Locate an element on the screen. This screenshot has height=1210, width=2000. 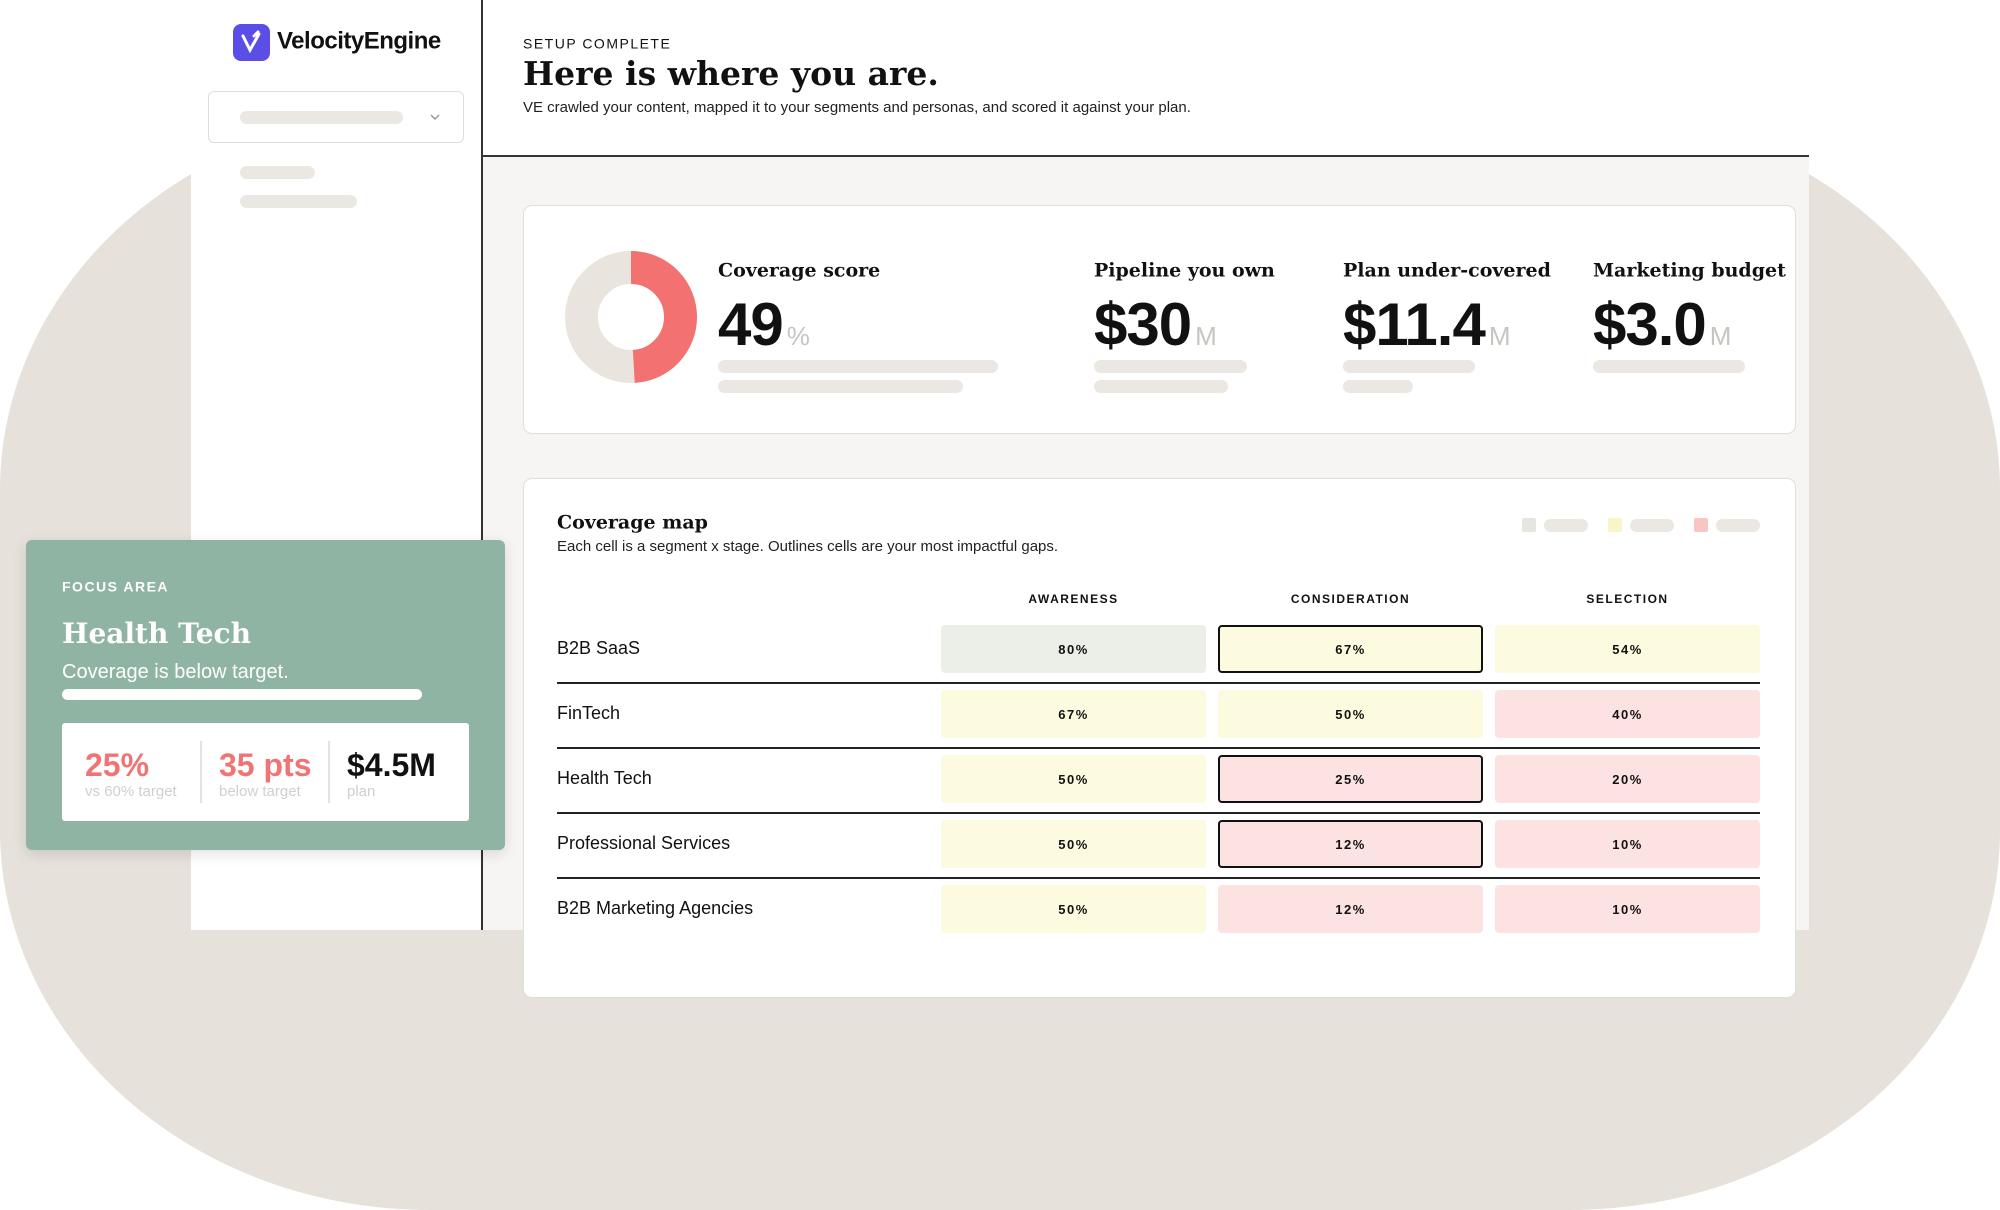
heatmap-cell: 80% is located at coordinates (1073, 649).